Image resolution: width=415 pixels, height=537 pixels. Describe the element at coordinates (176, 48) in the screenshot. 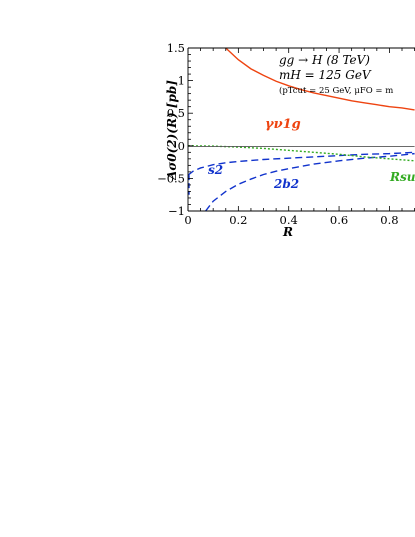

I see `y-tick-label: 1.5` at that location.